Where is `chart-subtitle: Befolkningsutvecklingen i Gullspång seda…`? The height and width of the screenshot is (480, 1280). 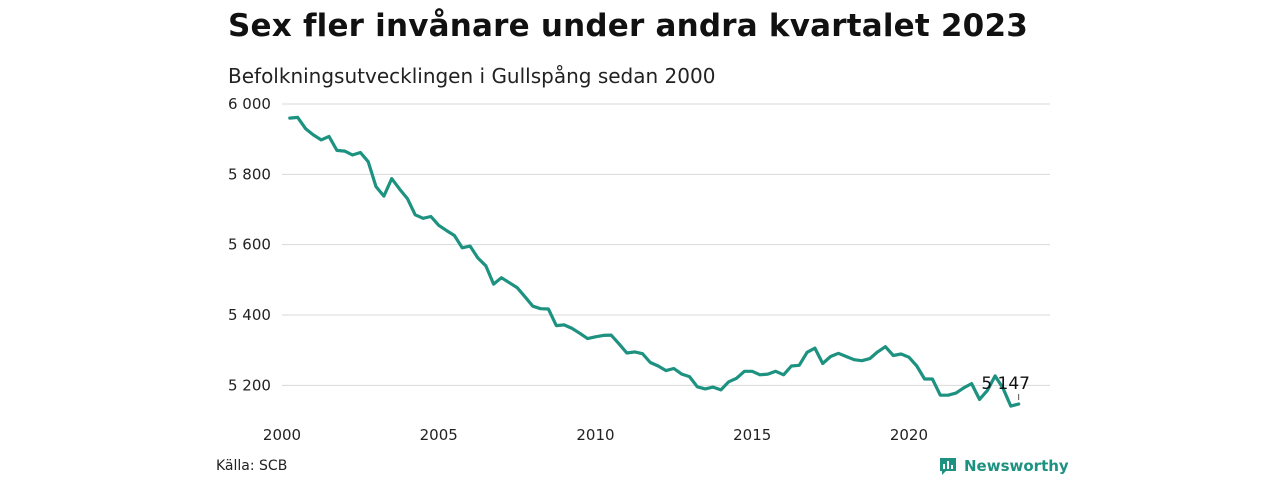 chart-subtitle: Befolkningsutvecklingen i Gullspång seda… is located at coordinates (472, 76).